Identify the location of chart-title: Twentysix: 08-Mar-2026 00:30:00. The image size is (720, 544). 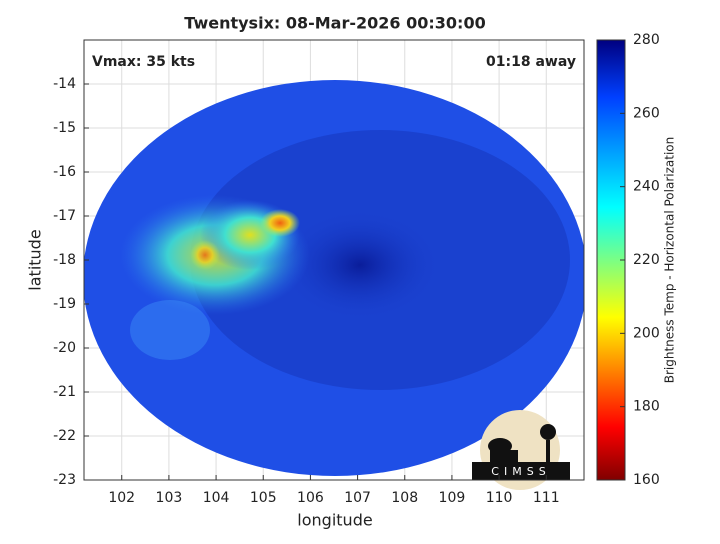
(334, 23).